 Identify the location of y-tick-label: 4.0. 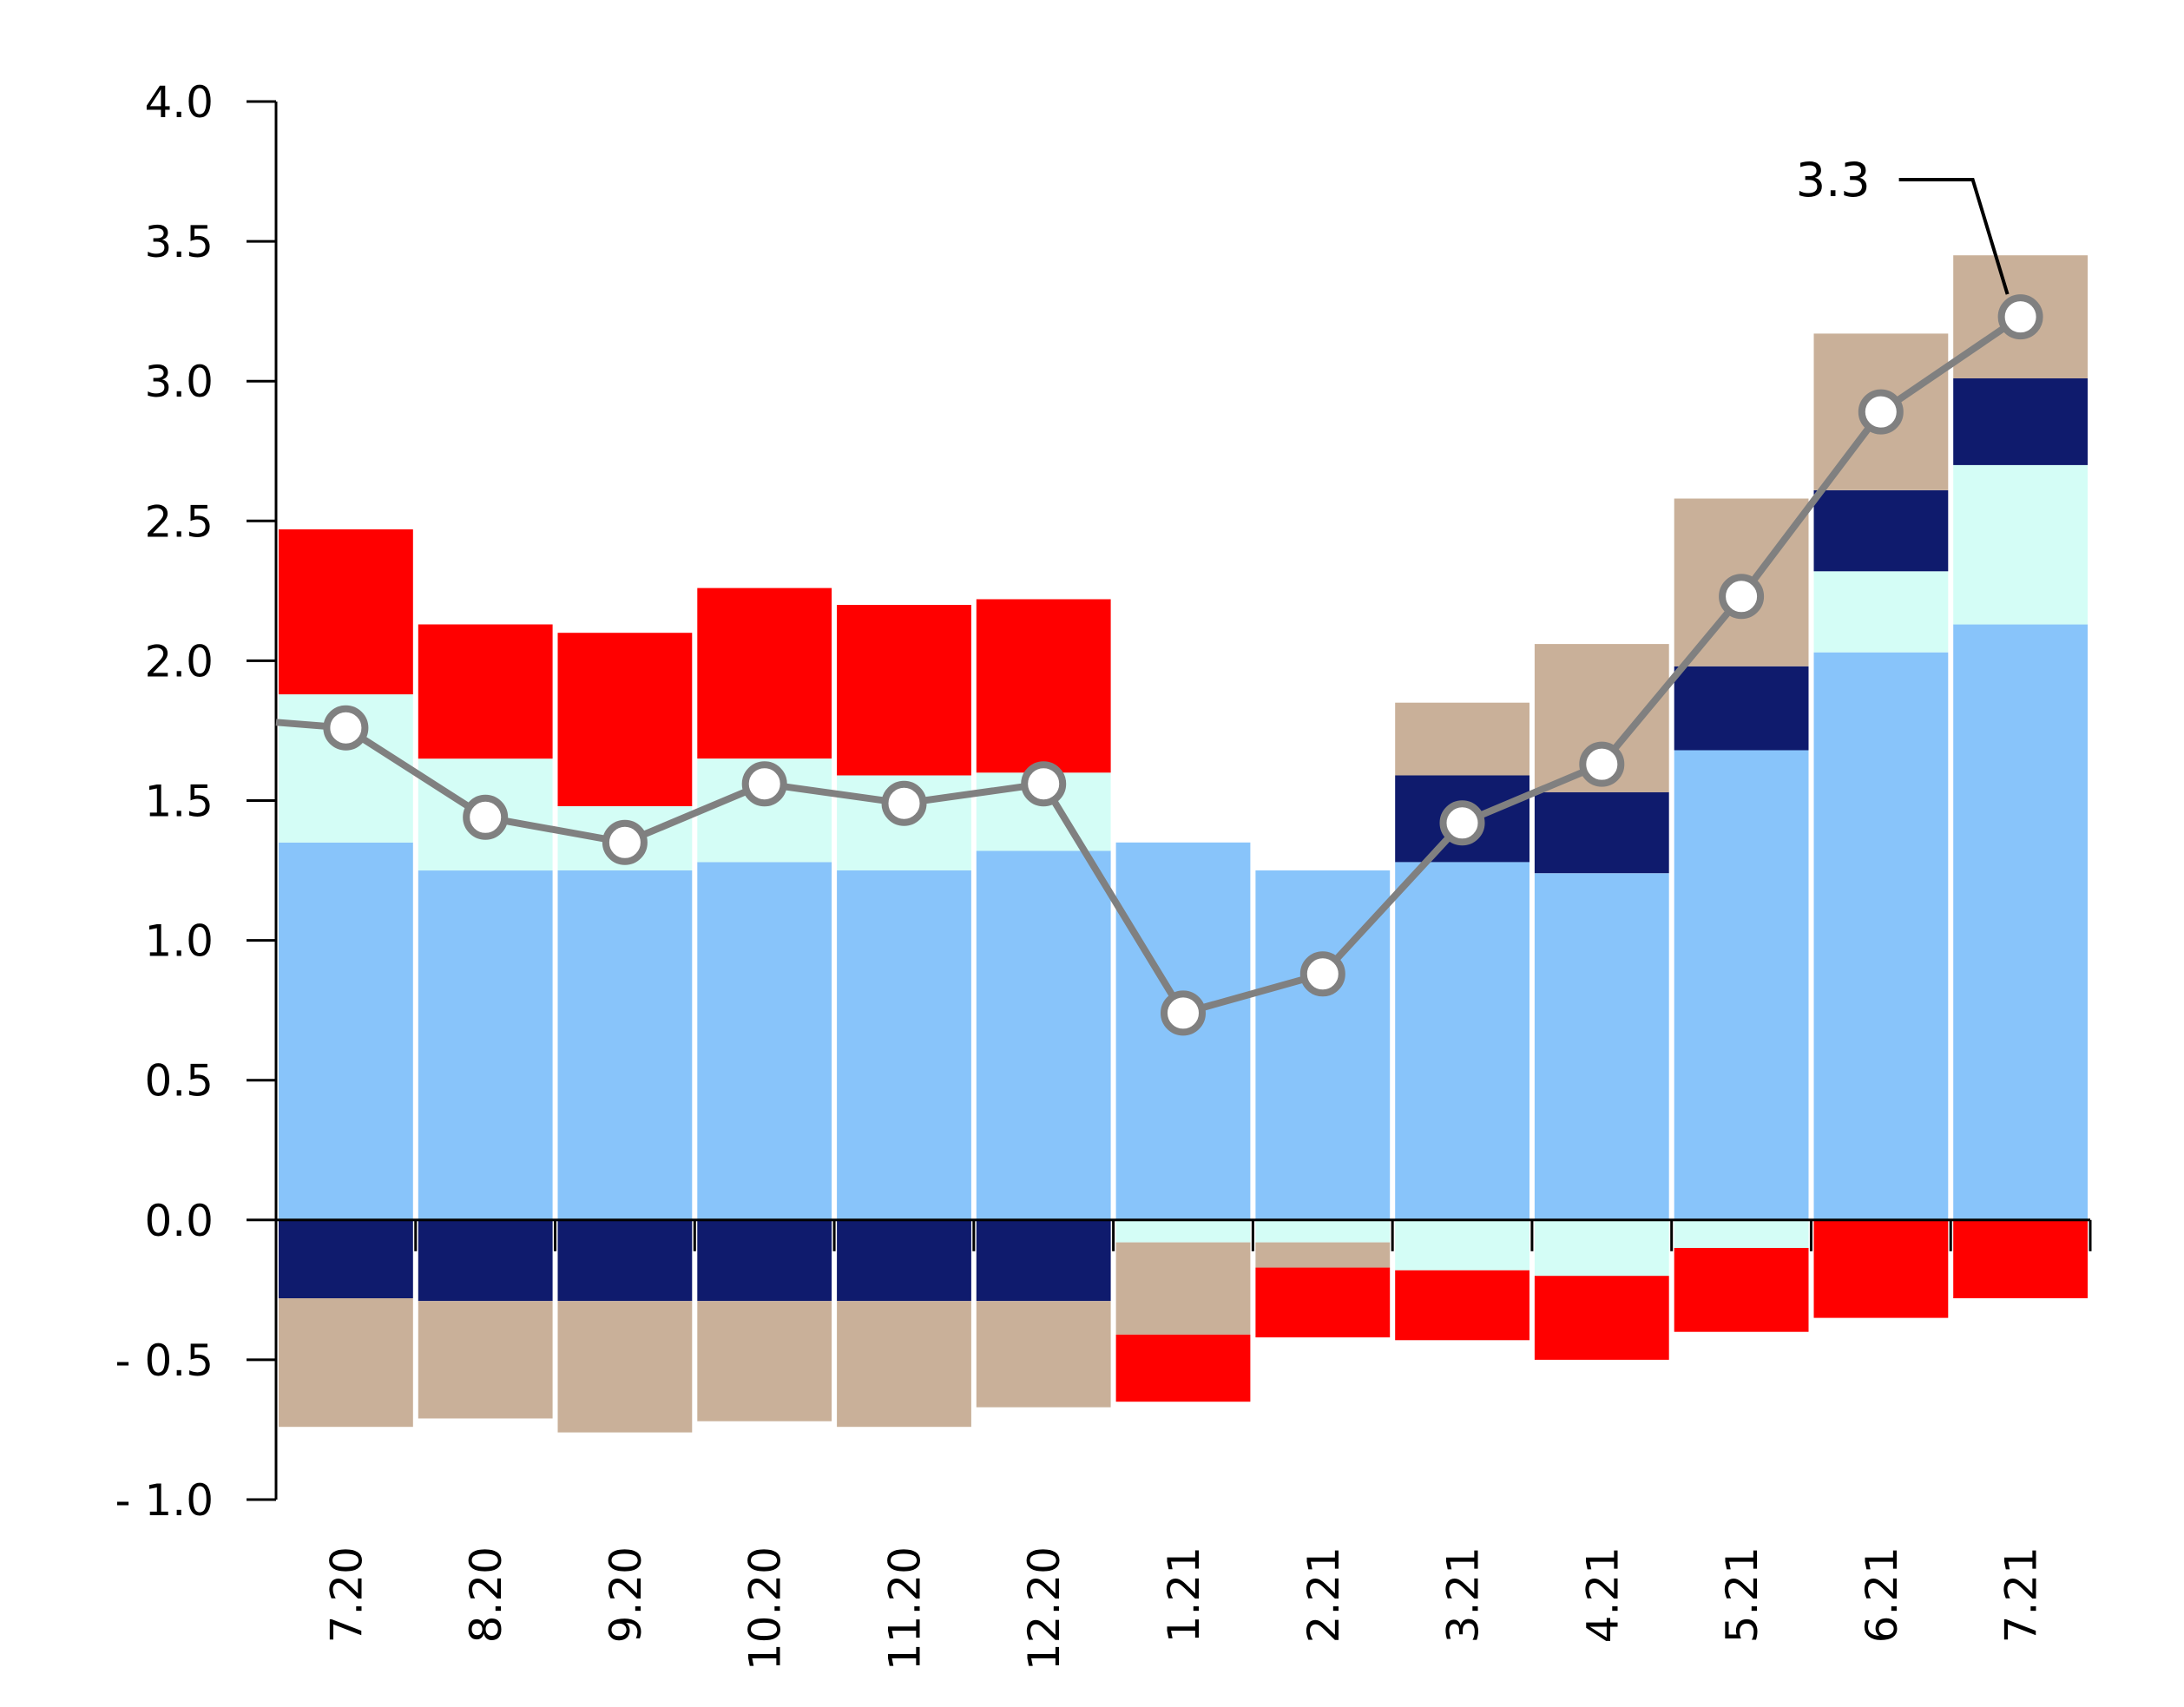
(179, 102).